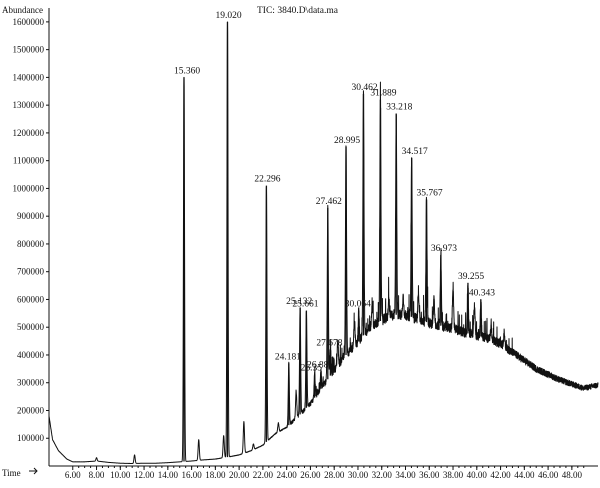  I want to click on peak-label: 22.296, so click(267, 180).